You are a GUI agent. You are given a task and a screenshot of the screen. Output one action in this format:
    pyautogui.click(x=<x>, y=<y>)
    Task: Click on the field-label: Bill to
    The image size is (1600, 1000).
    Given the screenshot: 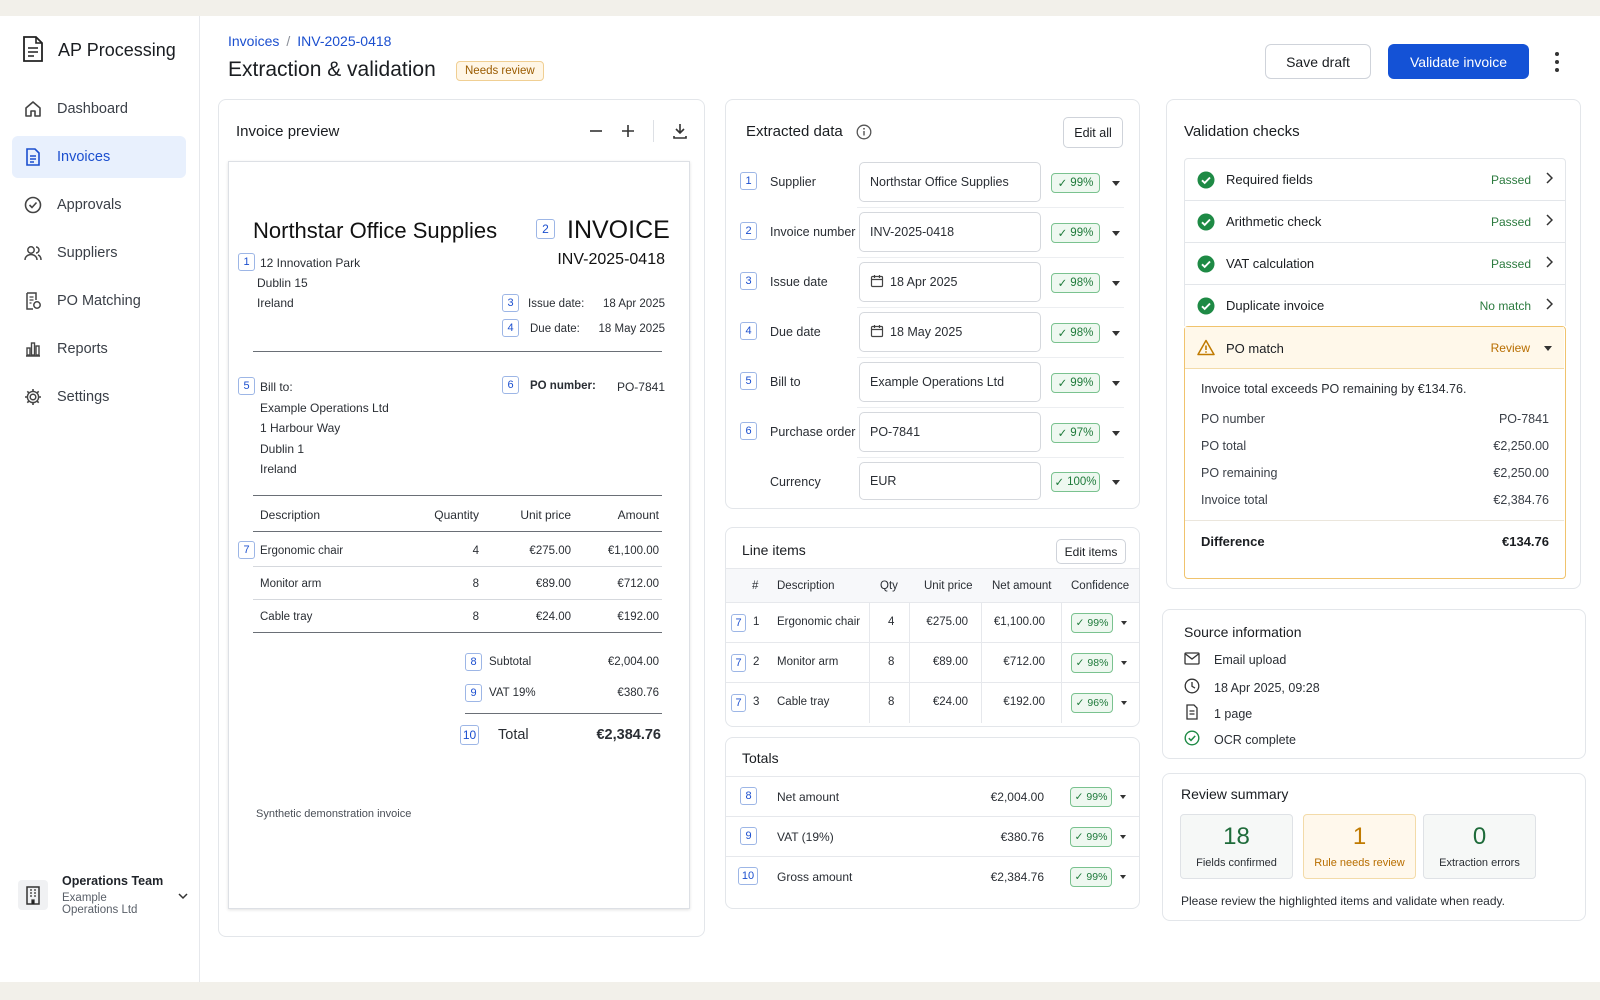 What is the action you would take?
    pyautogui.click(x=785, y=382)
    